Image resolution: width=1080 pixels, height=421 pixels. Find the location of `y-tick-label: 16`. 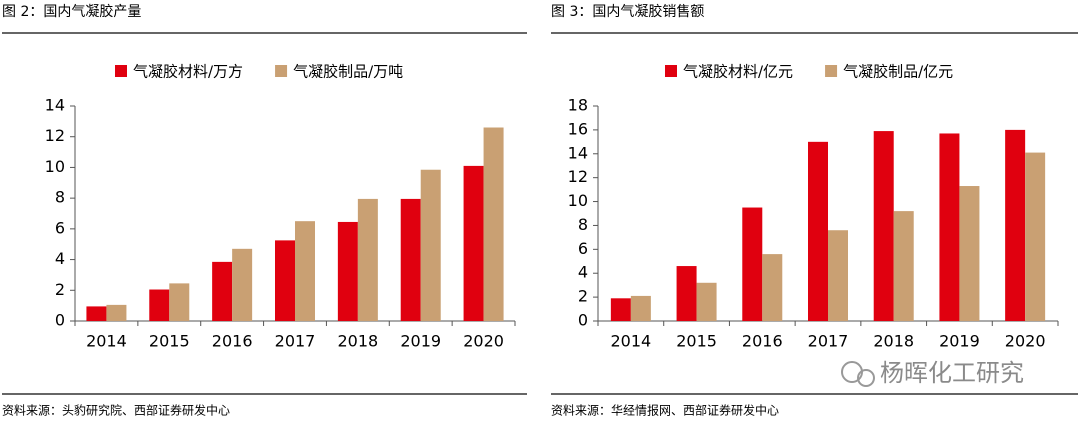

y-tick-label: 16 is located at coordinates (578, 128).